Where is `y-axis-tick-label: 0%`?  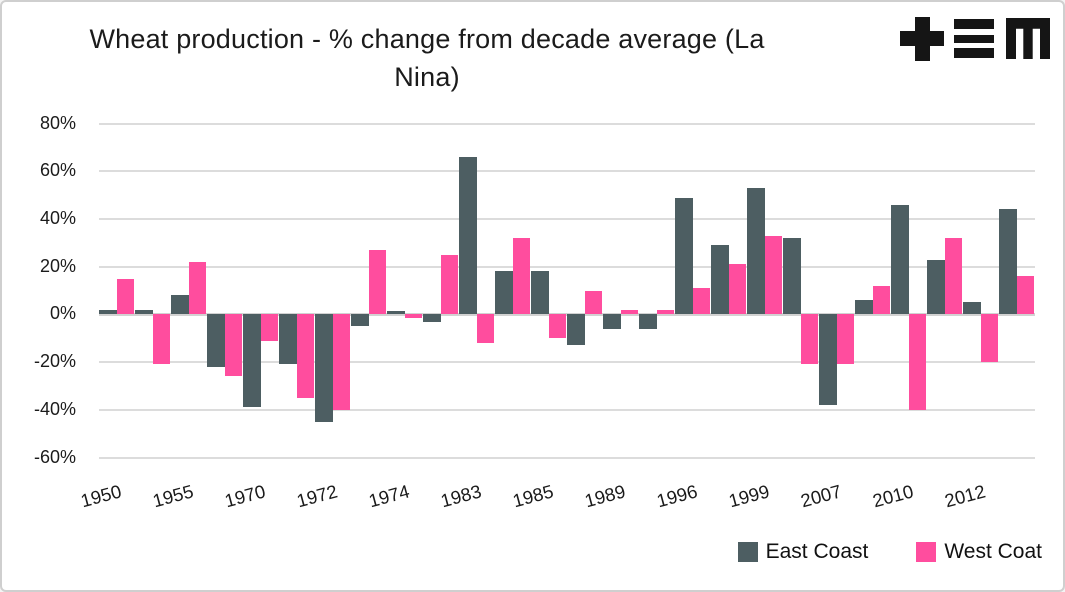
y-axis-tick-label: 0% is located at coordinates (62, 313).